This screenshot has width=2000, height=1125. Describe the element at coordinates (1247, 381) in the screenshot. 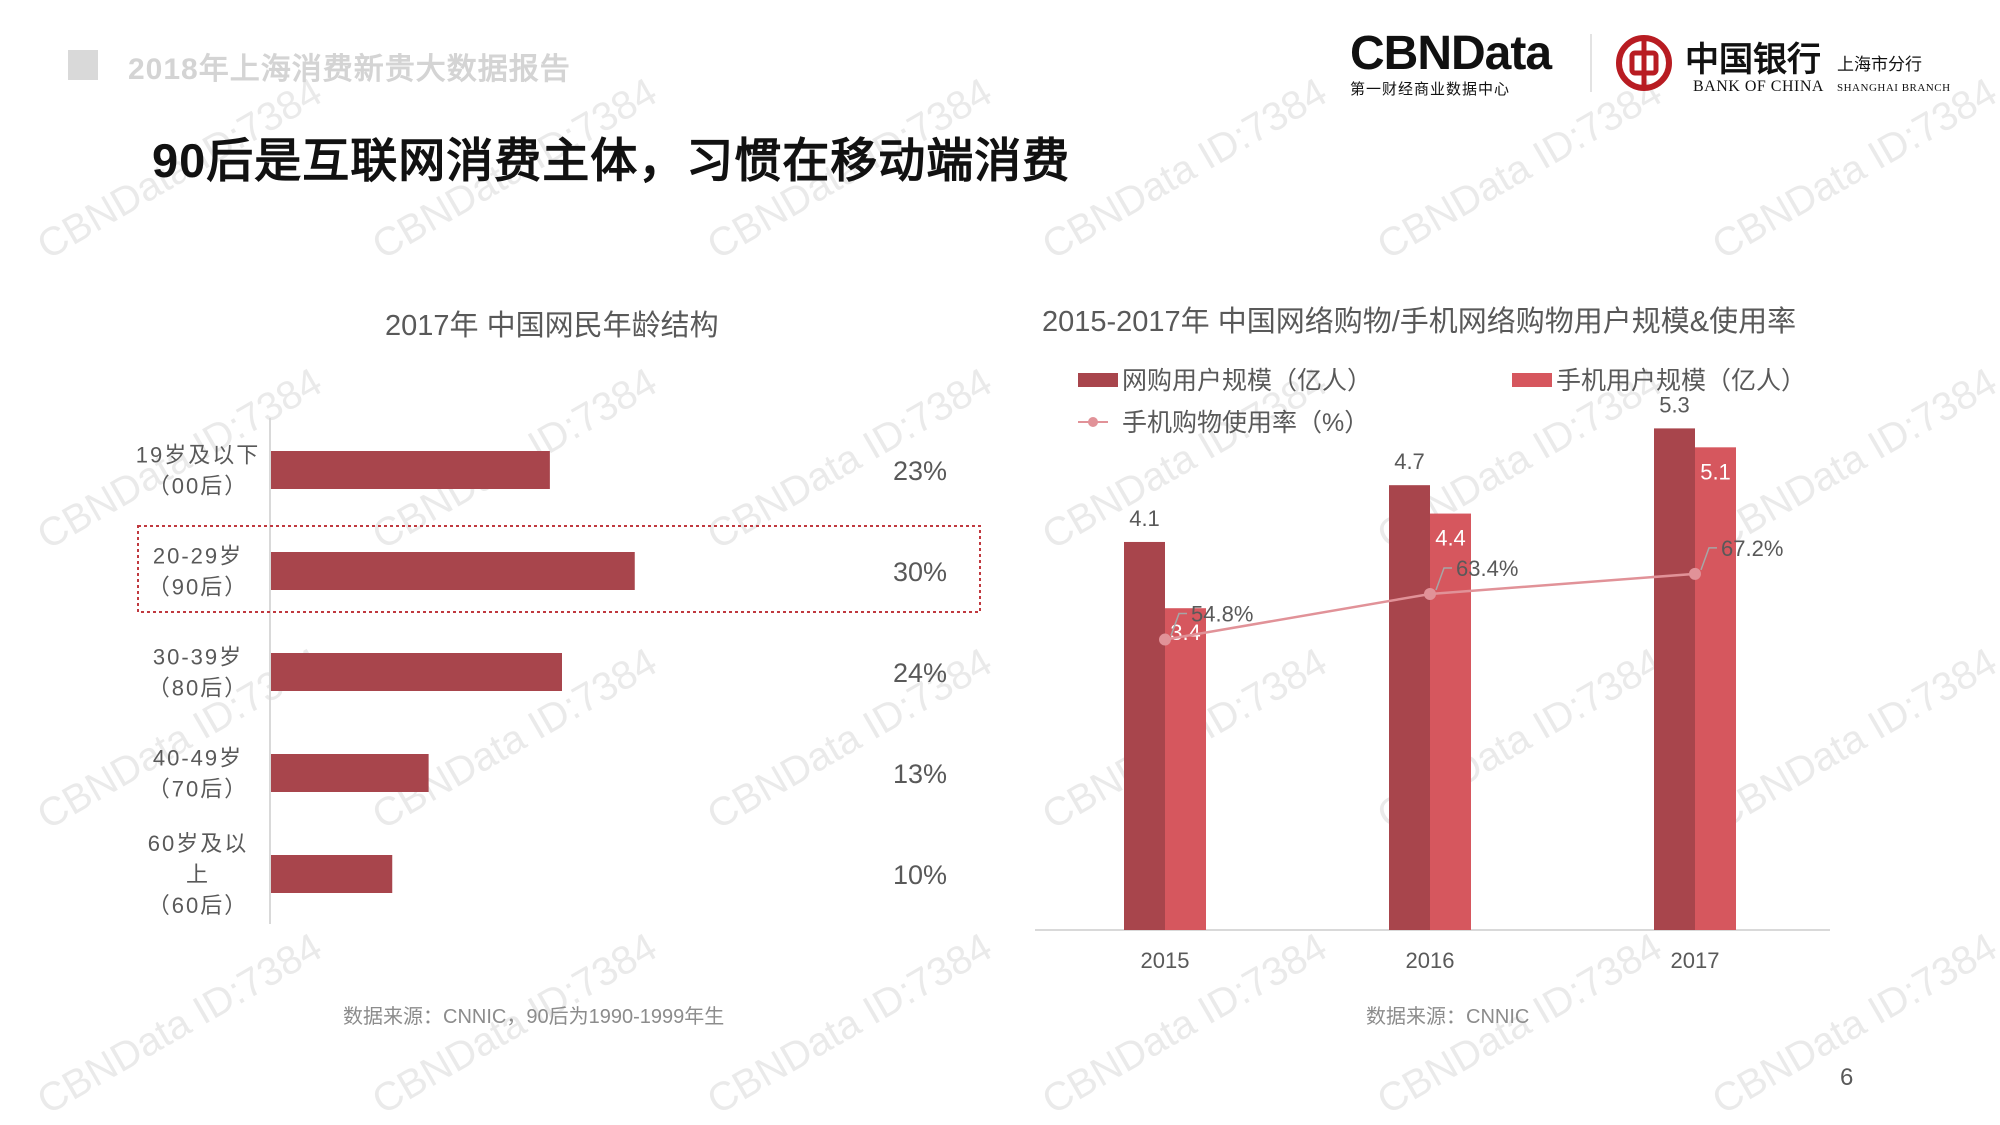

I see `legend-label: 网购用户规模（亿人）` at that location.